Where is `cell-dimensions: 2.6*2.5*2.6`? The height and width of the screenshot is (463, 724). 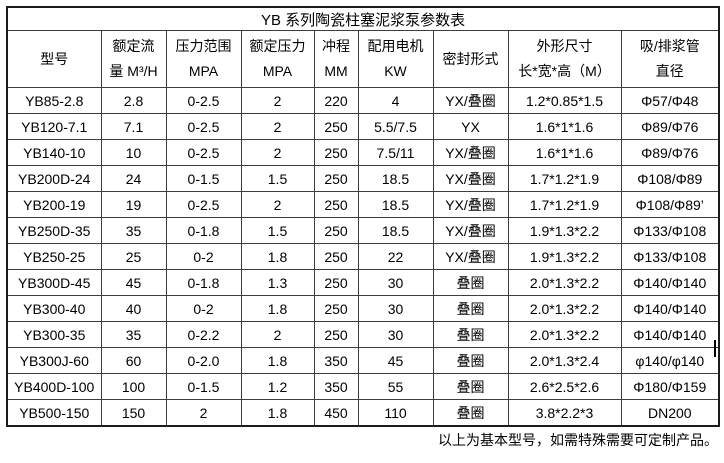 cell-dimensions: 2.6*2.5*2.6 is located at coordinates (564, 386).